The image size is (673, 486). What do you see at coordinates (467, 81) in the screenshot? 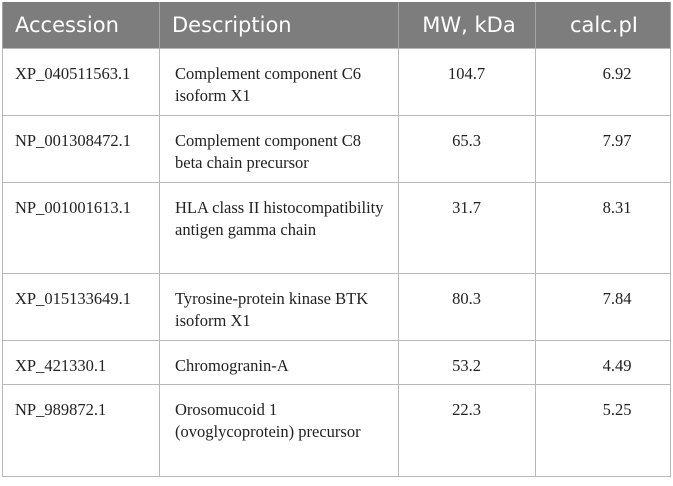
I see `mw-cell: 104.7` at bounding box center [467, 81].